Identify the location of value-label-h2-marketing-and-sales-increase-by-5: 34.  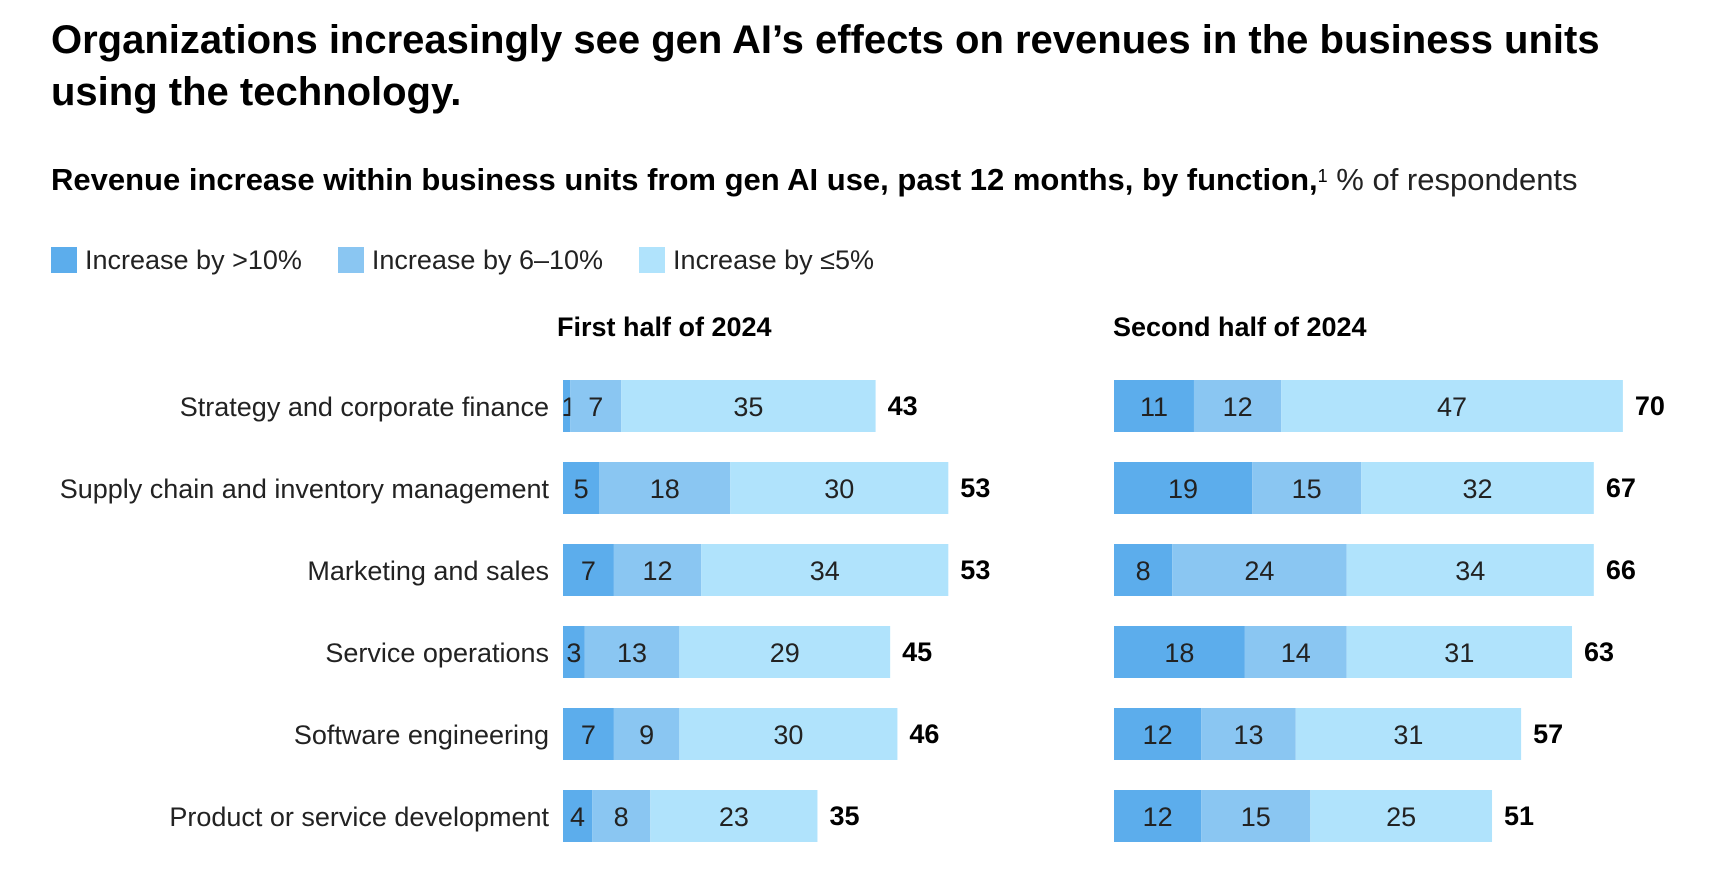
(1470, 571).